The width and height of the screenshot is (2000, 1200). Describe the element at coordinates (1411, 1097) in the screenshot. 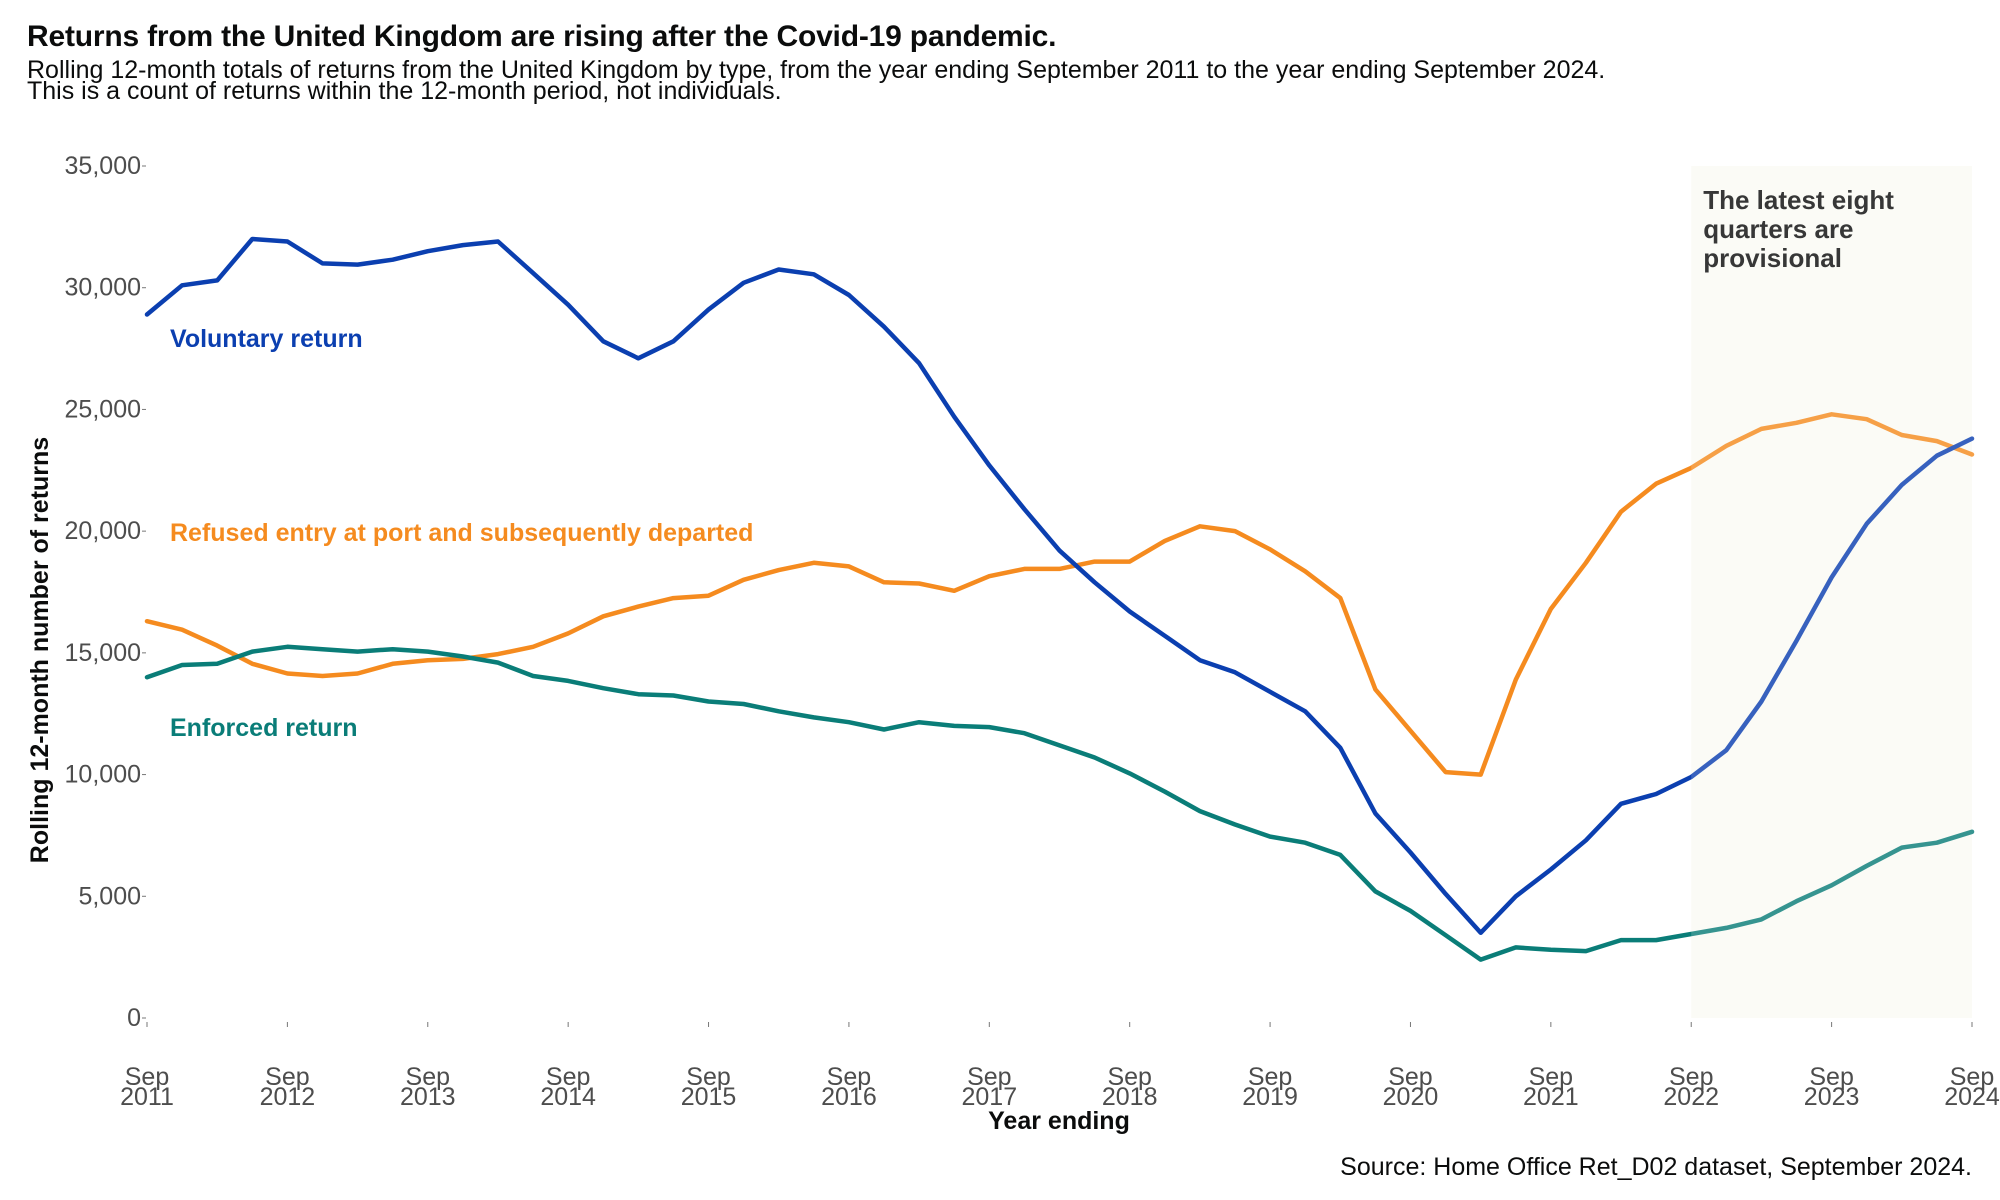

I see `x-tick-label-year: 2020` at that location.